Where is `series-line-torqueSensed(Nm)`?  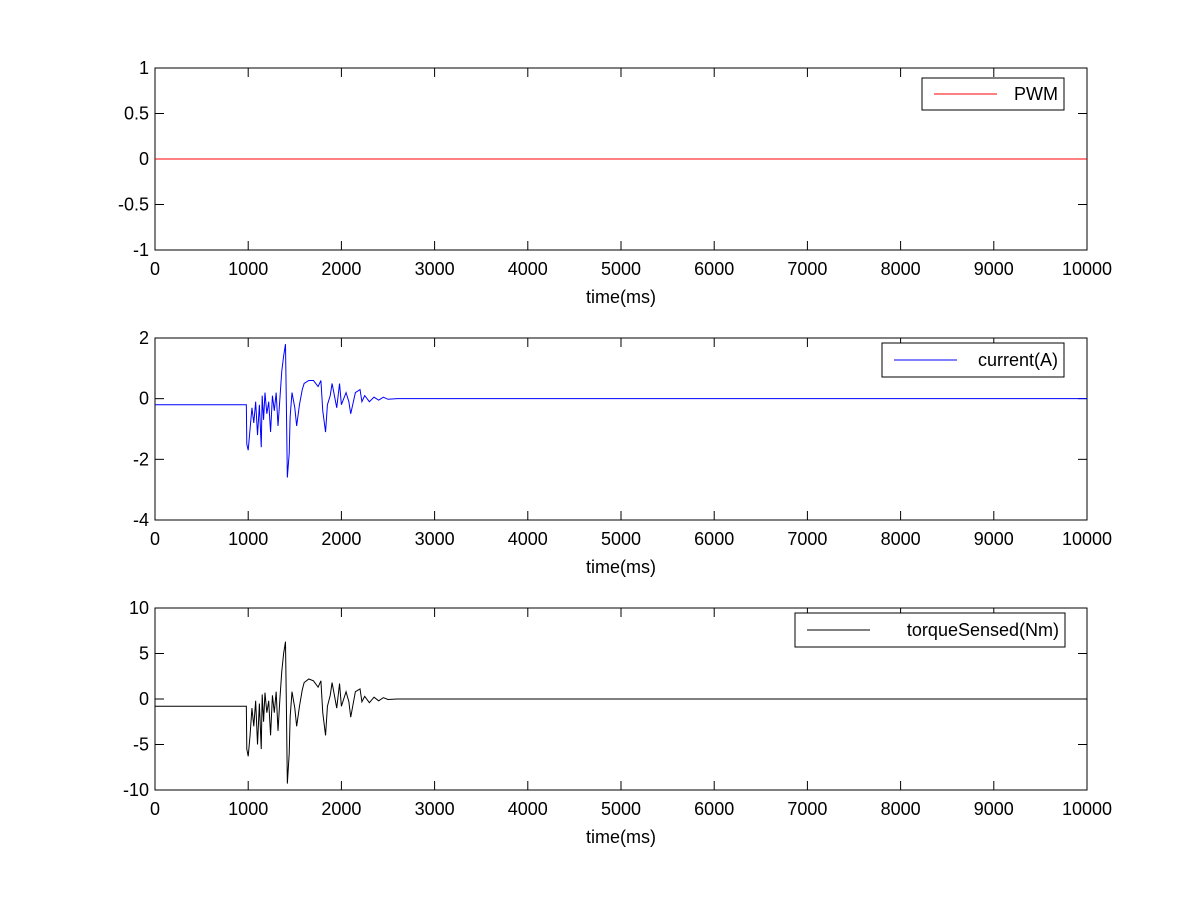
series-line-torqueSensed(Nm) is located at coordinates (621, 712).